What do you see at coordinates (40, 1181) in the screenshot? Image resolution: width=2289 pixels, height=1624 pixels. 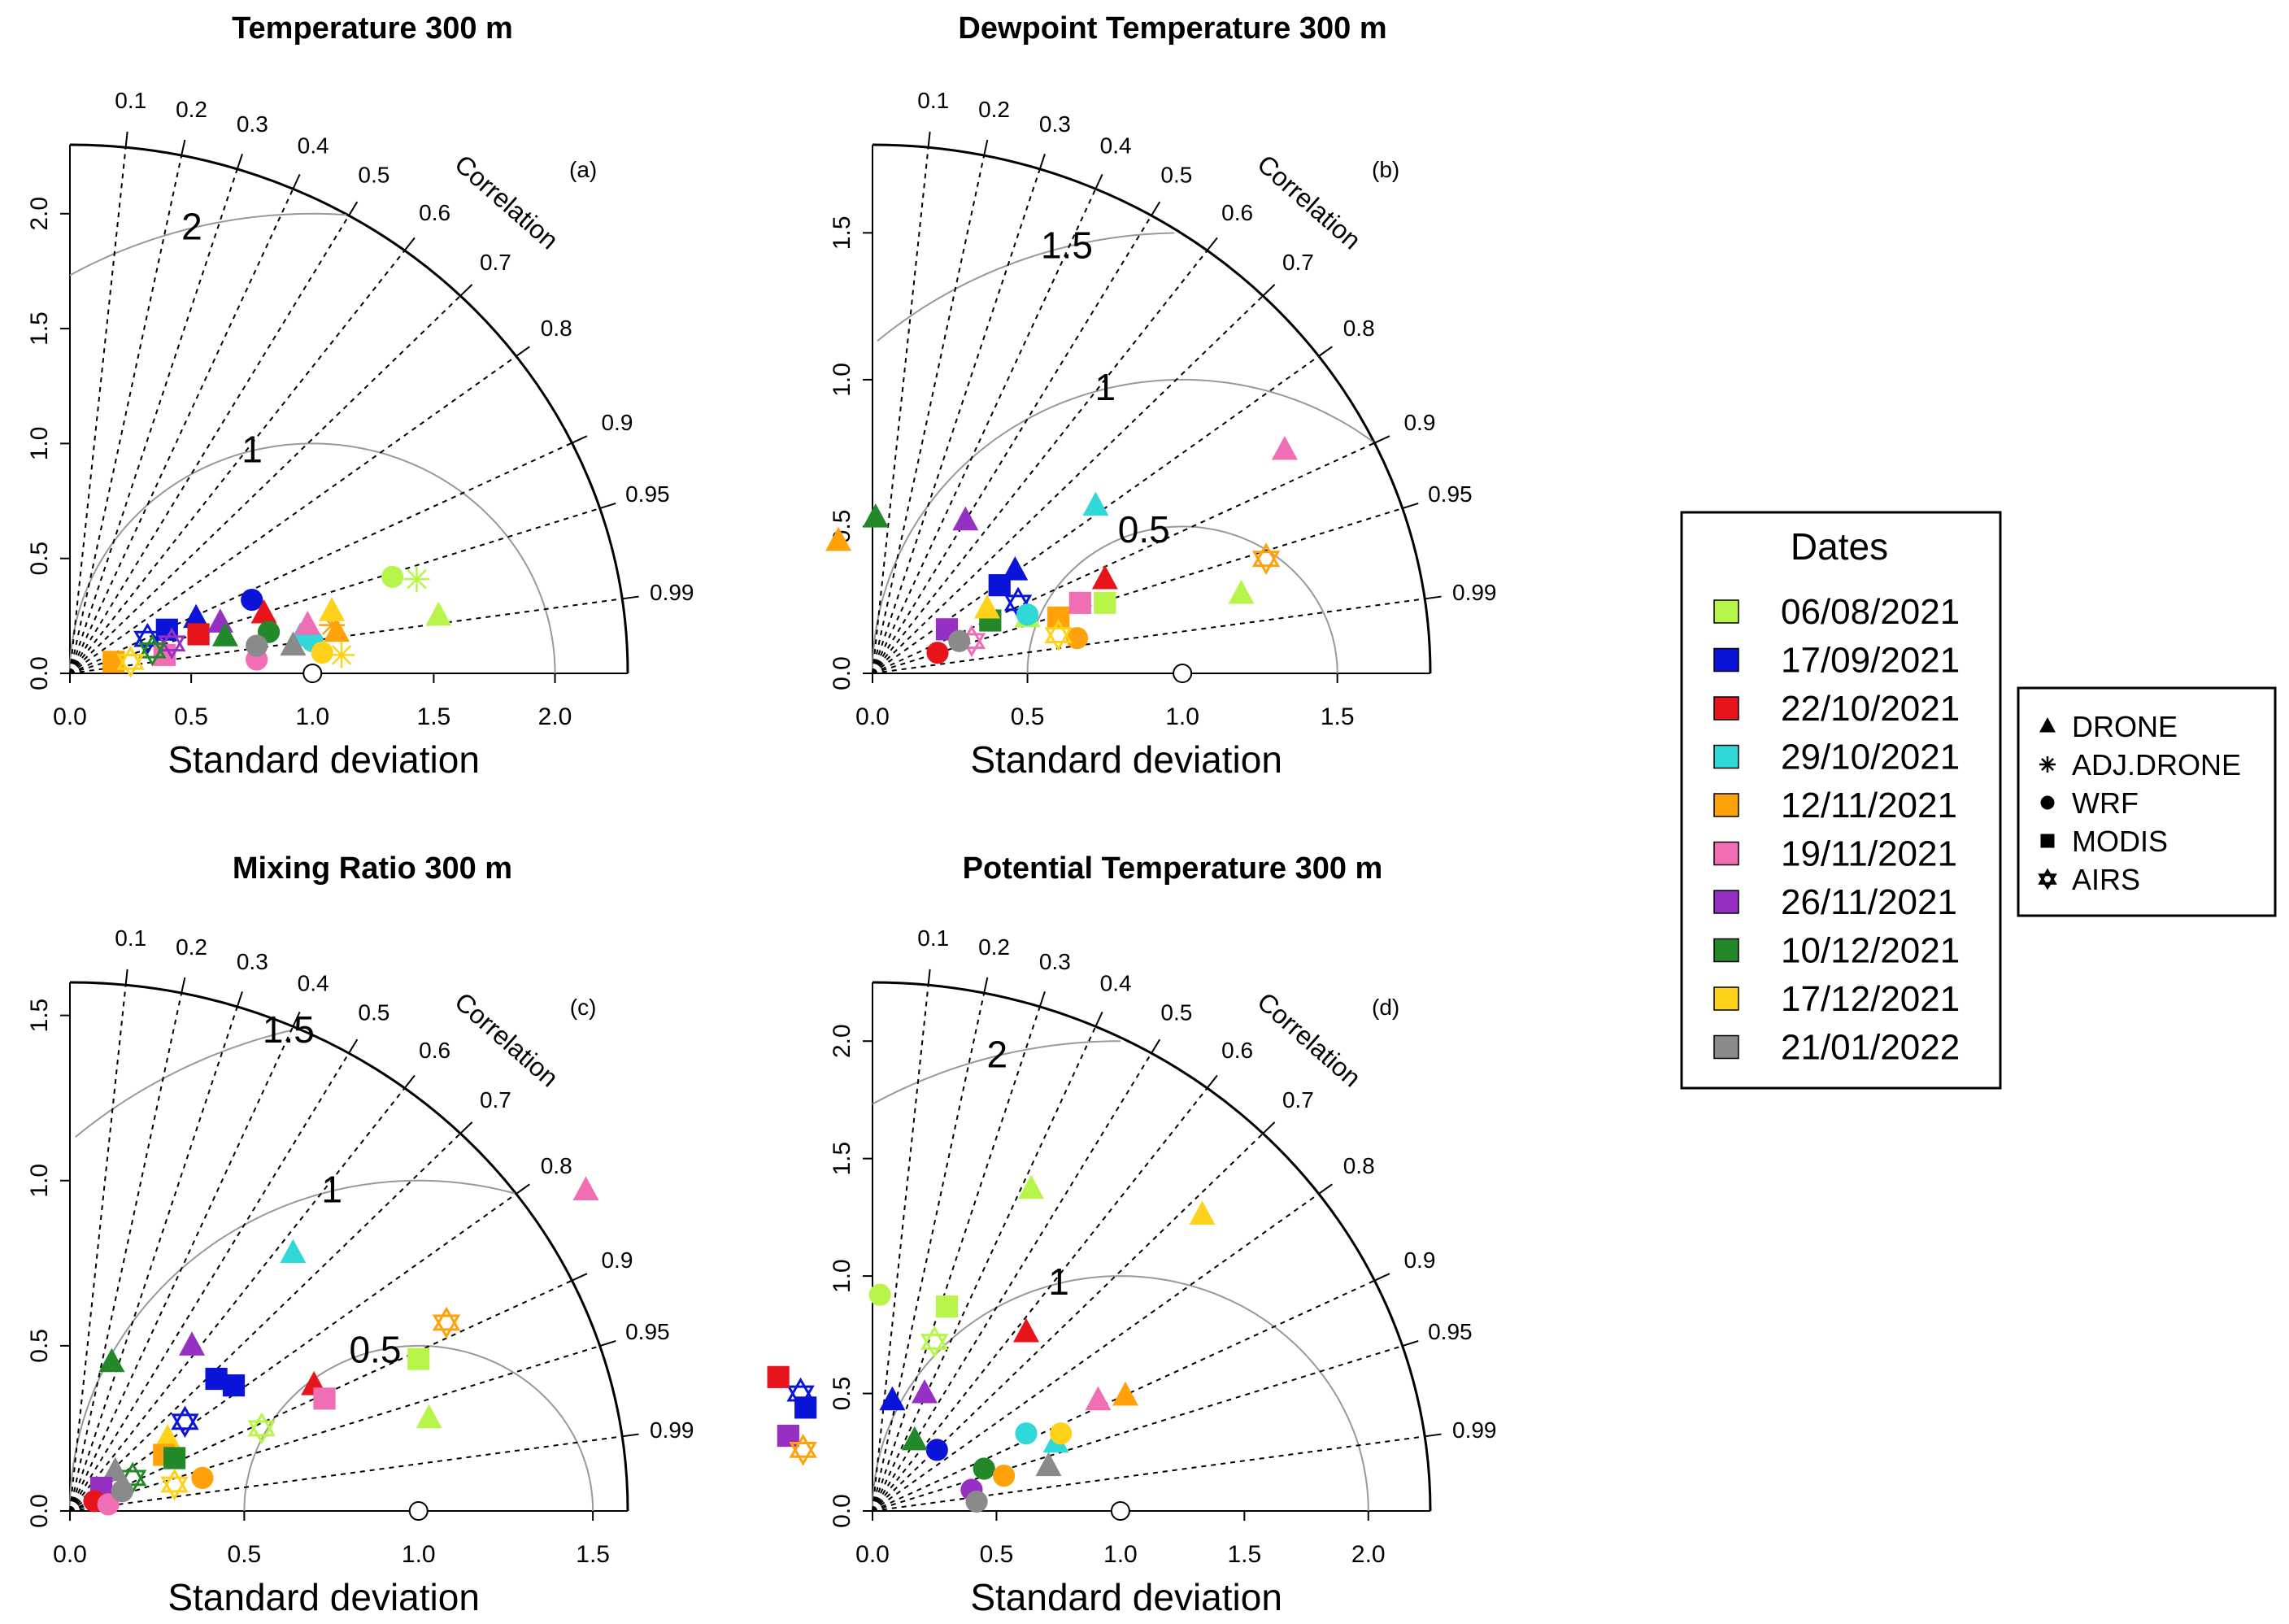 I see `y-tick-label: 1.0` at bounding box center [40, 1181].